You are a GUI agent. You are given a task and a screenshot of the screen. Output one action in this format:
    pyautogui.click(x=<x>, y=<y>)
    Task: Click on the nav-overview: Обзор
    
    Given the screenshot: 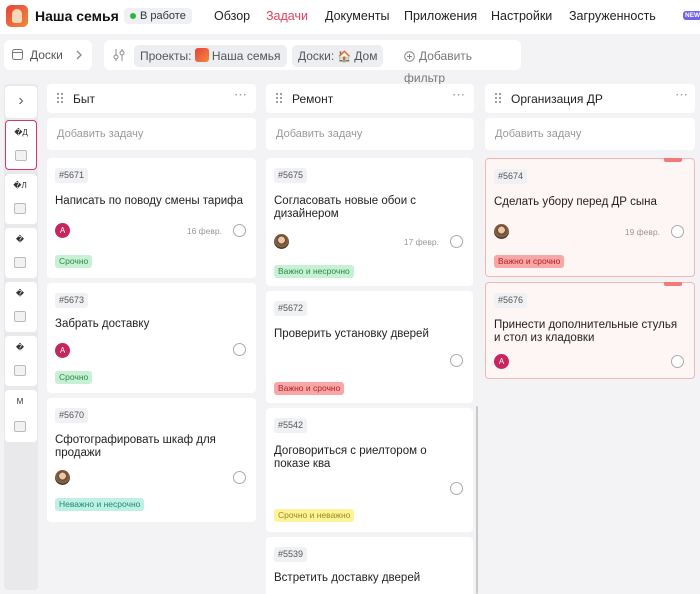 What is the action you would take?
    pyautogui.click(x=232, y=16)
    